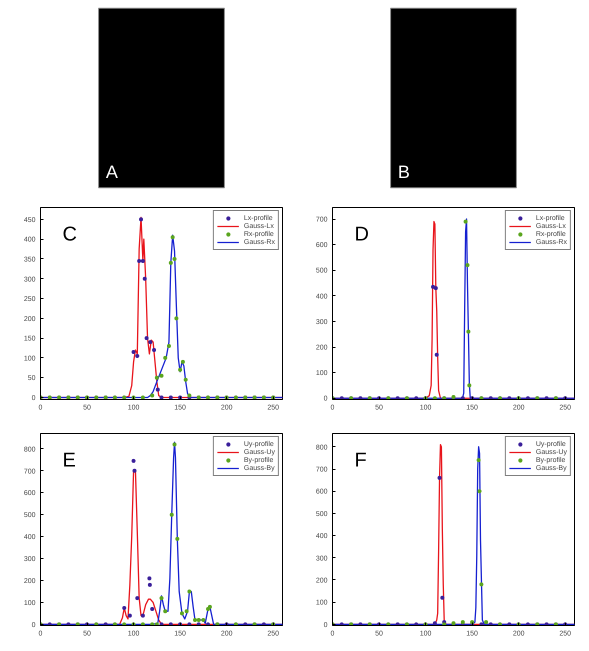  What do you see at coordinates (69, 461) in the screenshot?
I see `text: E` at bounding box center [69, 461].